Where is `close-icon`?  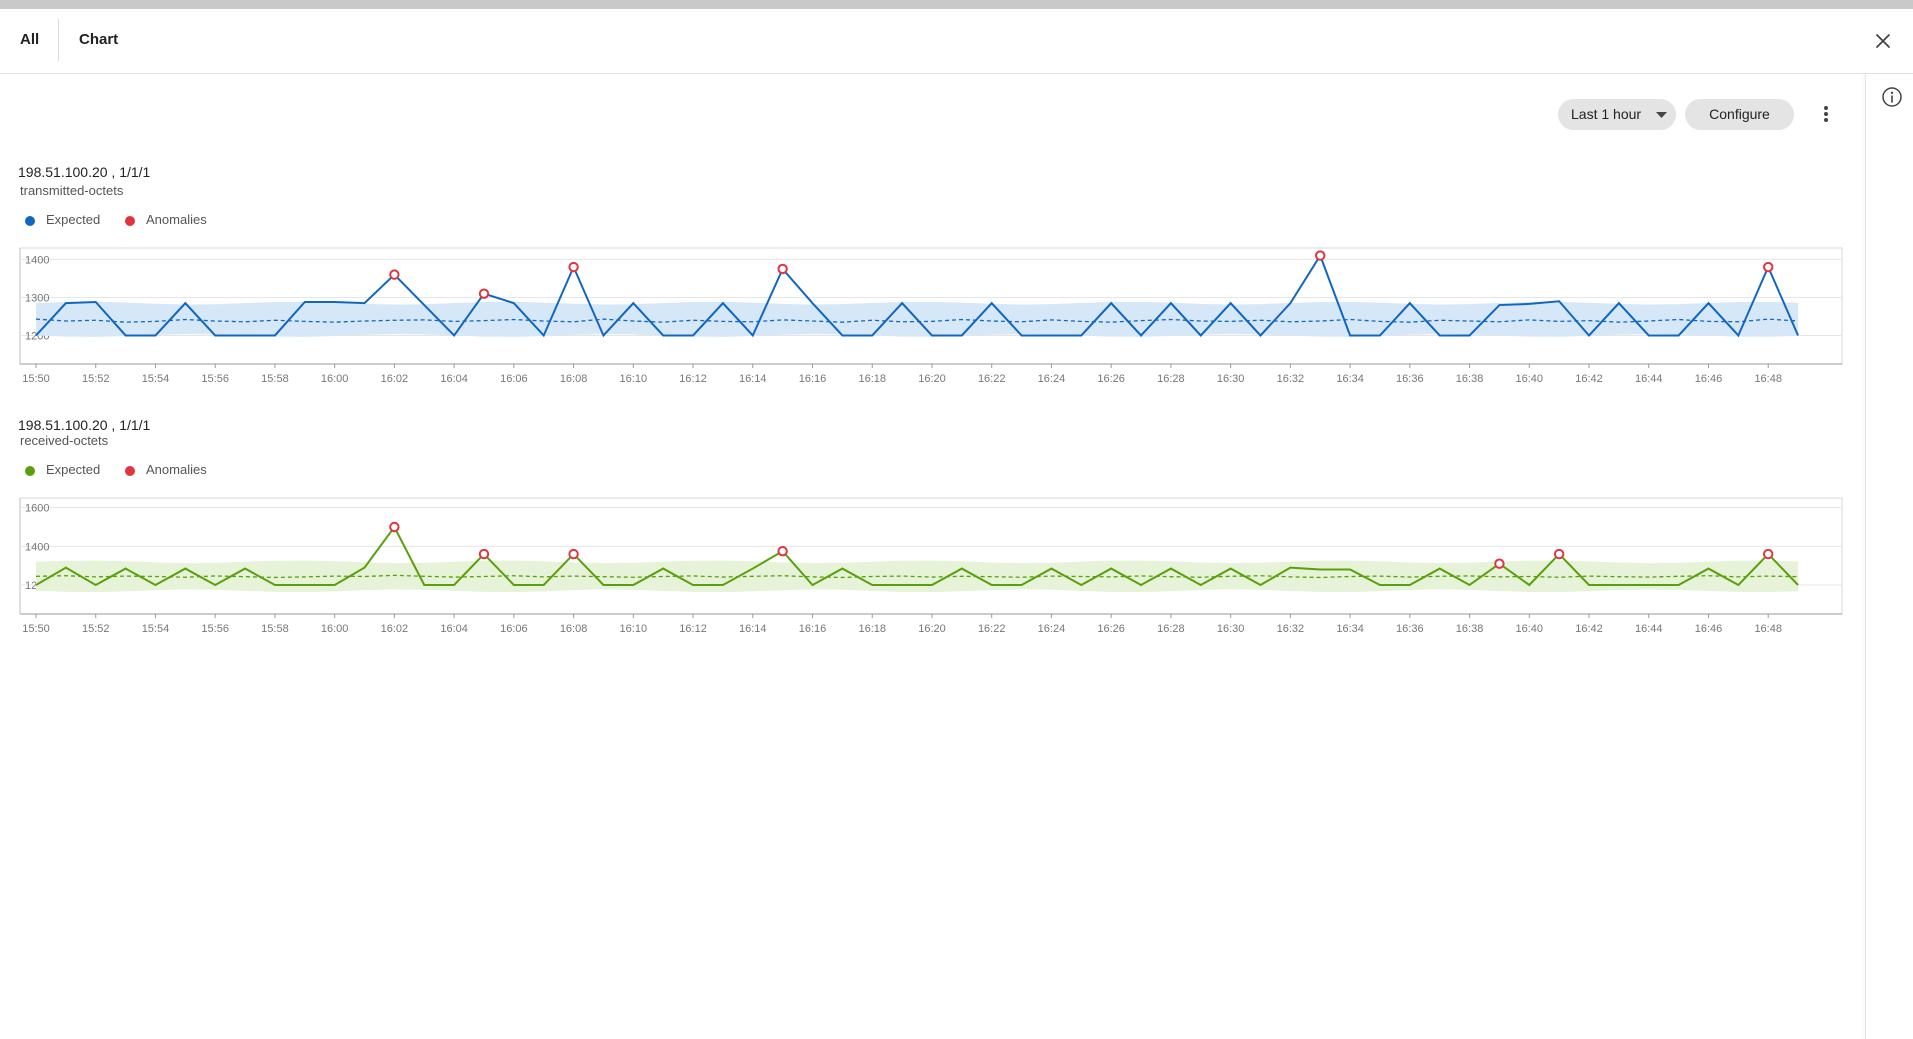 close-icon is located at coordinates (1883, 41).